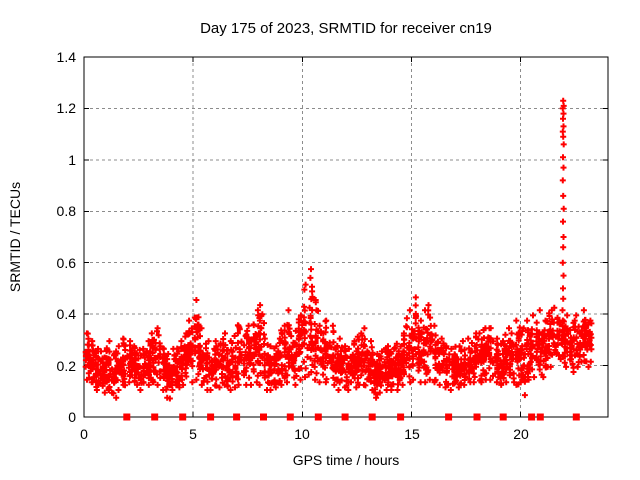 The image size is (640, 480). Describe the element at coordinates (521, 434) in the screenshot. I see `x-tick-label: 20` at that location.